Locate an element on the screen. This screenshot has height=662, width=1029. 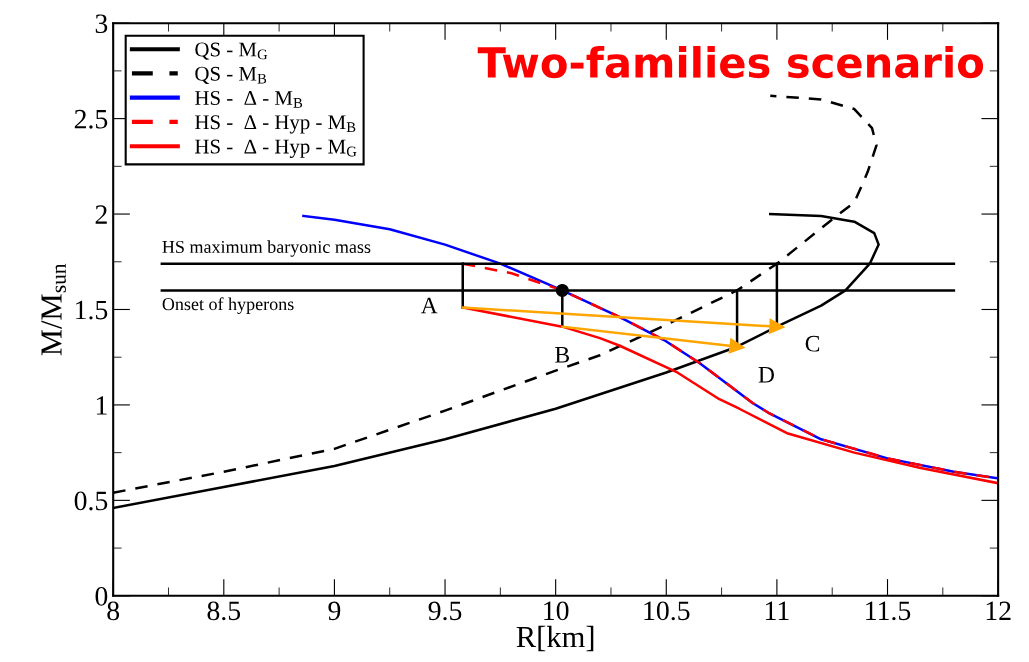
y-tick-label: 2 is located at coordinates (101, 214).